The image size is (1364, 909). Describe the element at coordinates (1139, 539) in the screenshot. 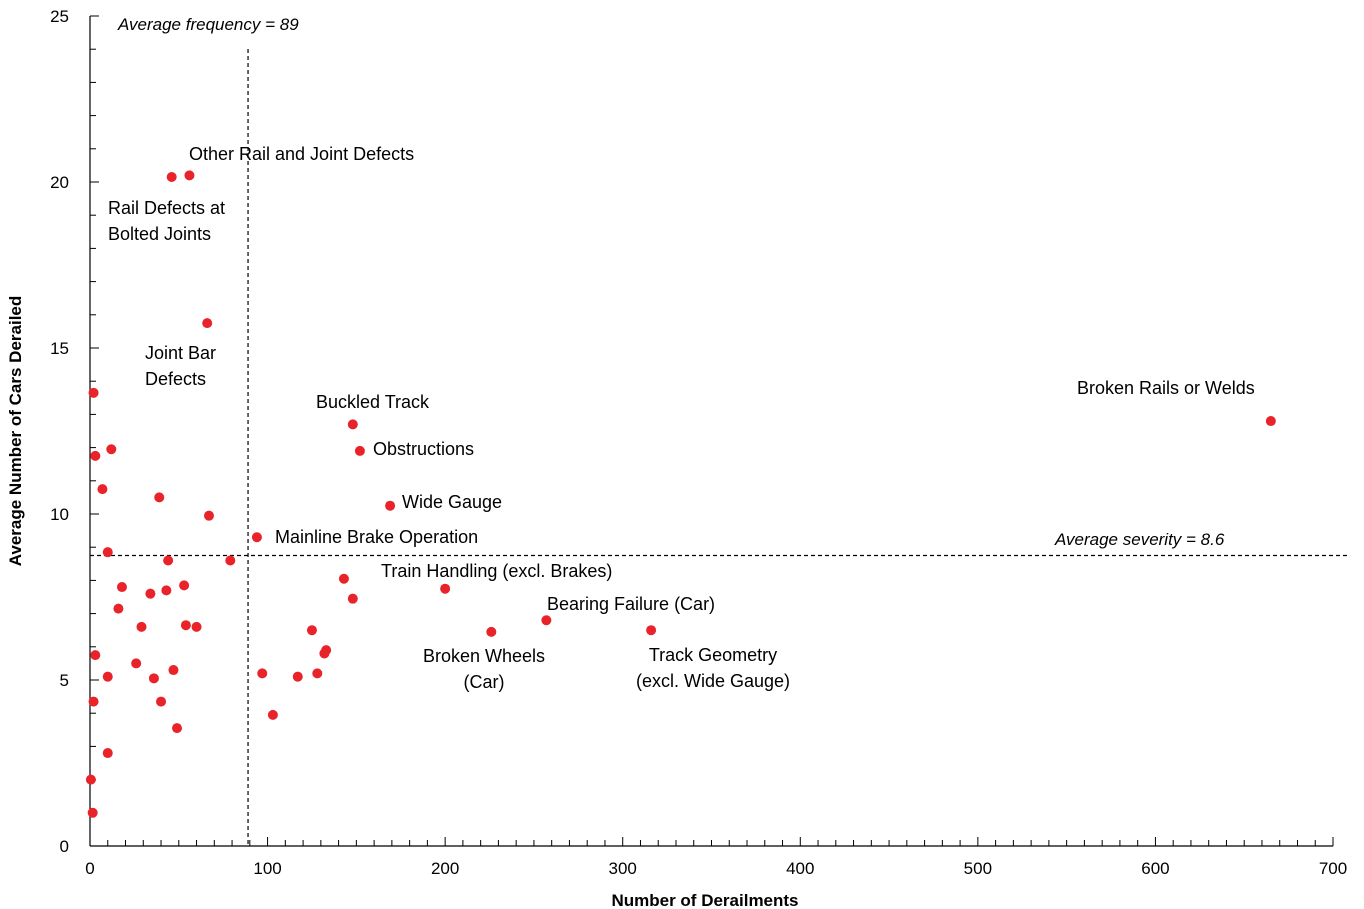

I see `average-severity-label: Average severity = 8.6` at that location.